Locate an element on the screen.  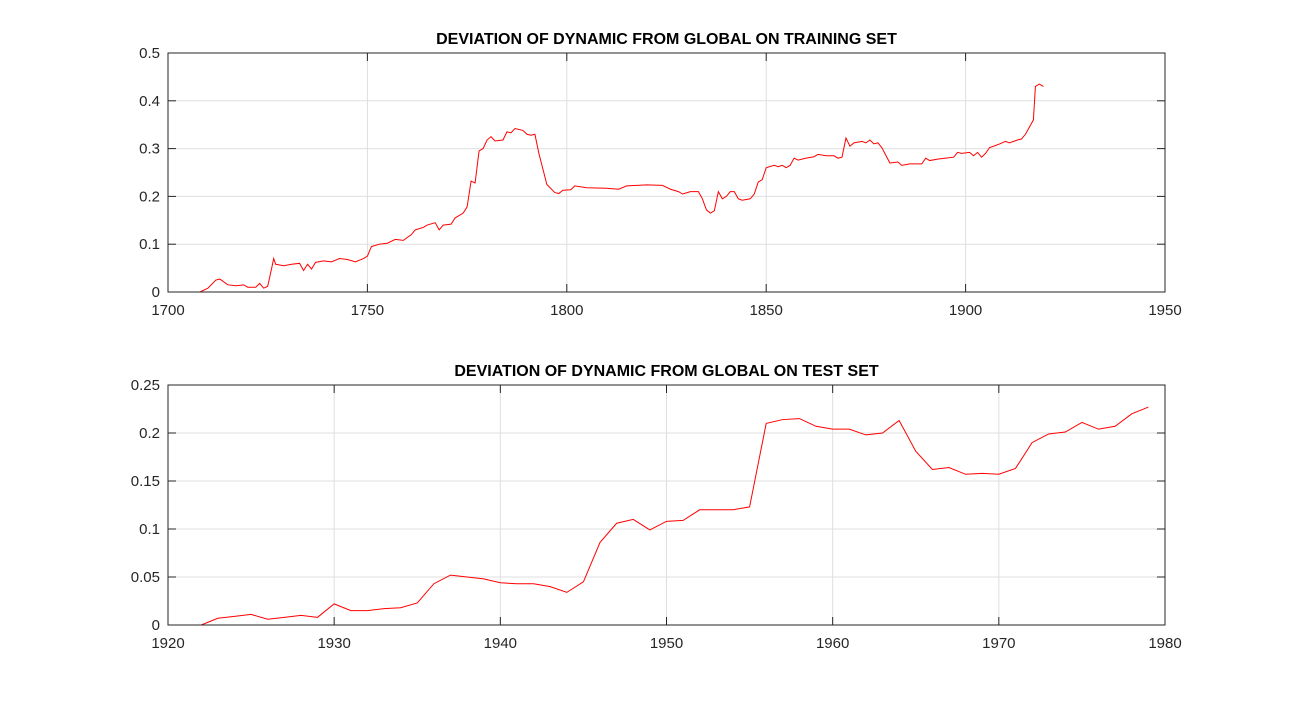
x-tick-label: 1920 is located at coordinates (167, 643).